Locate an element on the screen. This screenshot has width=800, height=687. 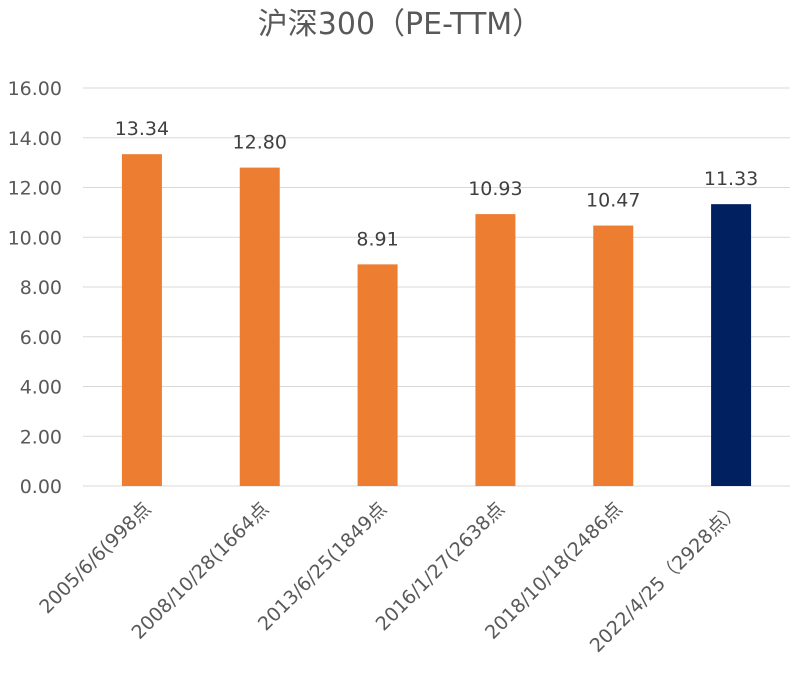
data-label: 10.47 is located at coordinates (613, 201).